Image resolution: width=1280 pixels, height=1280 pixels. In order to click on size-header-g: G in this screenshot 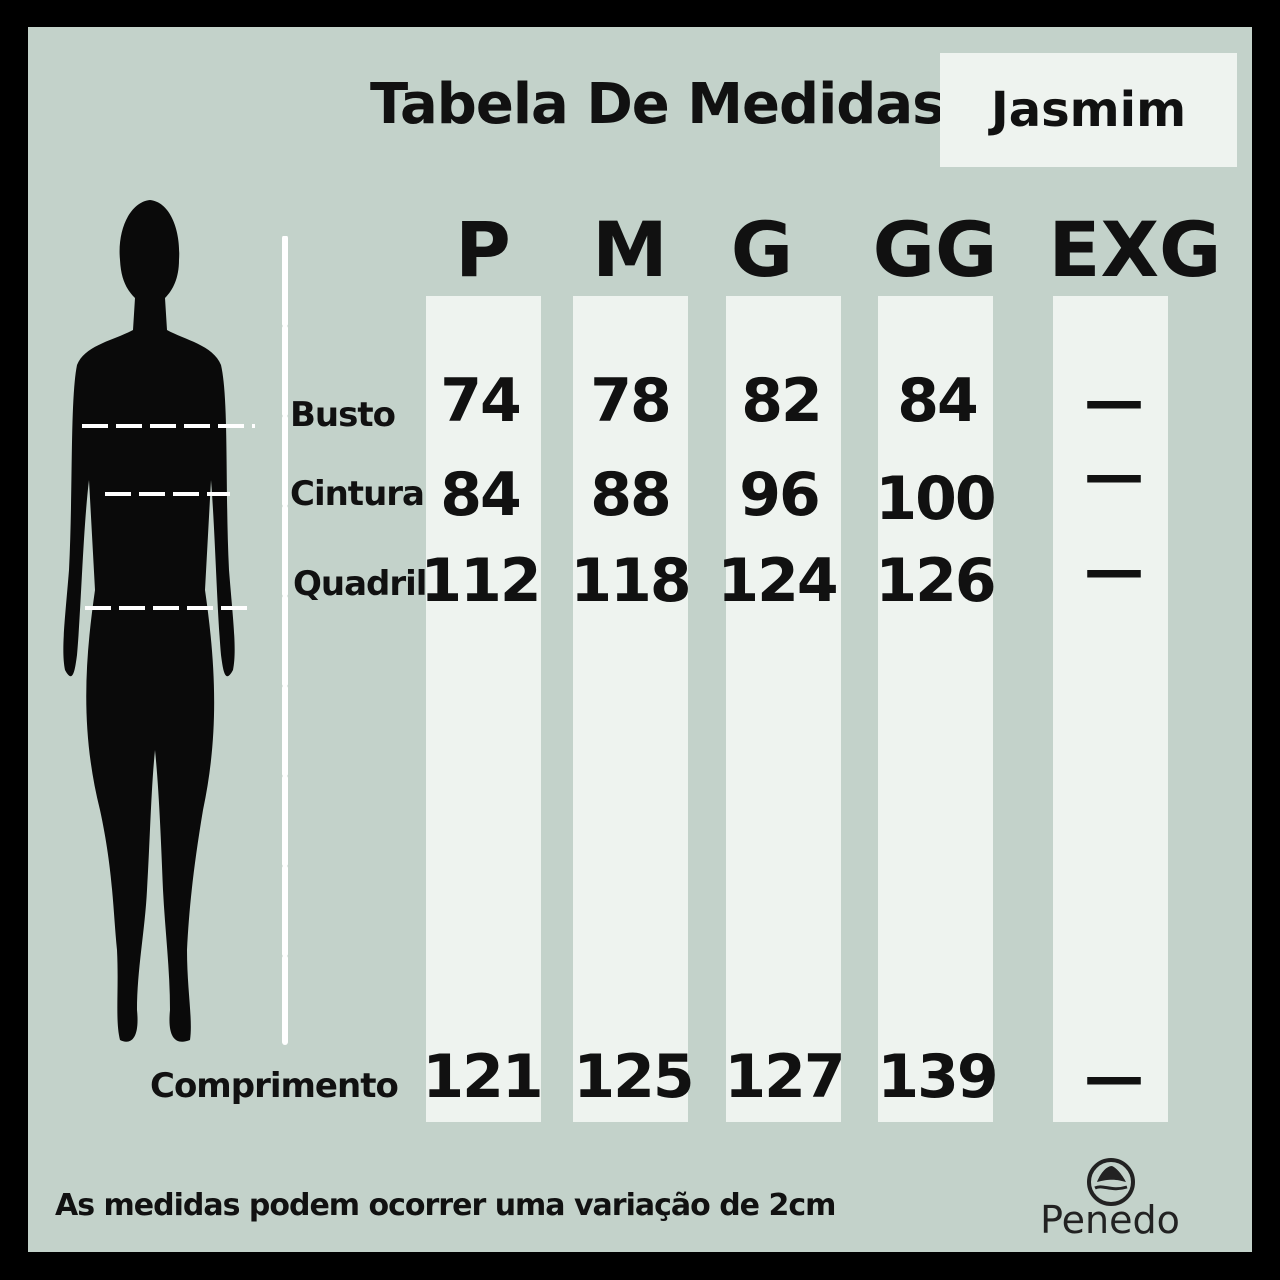, I will do `click(762, 249)`.